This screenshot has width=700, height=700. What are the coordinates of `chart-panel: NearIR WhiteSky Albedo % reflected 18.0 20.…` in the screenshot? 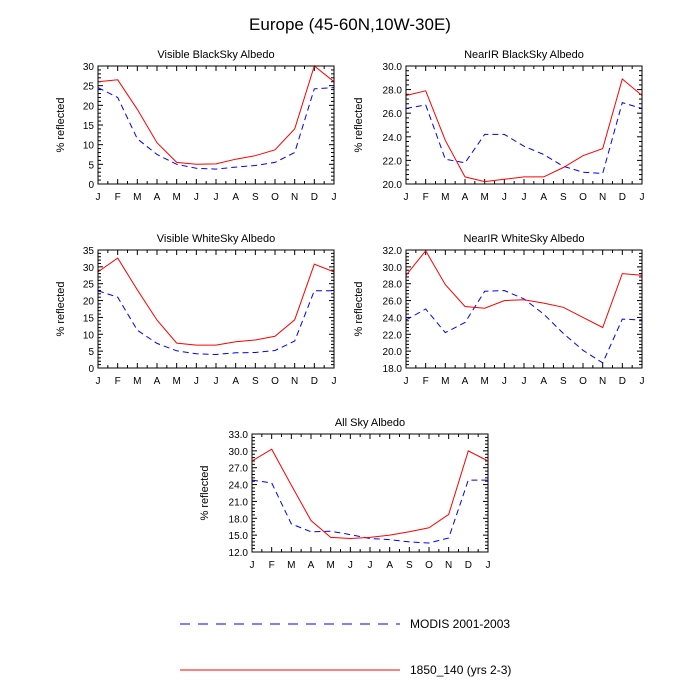 It's located at (499, 310).